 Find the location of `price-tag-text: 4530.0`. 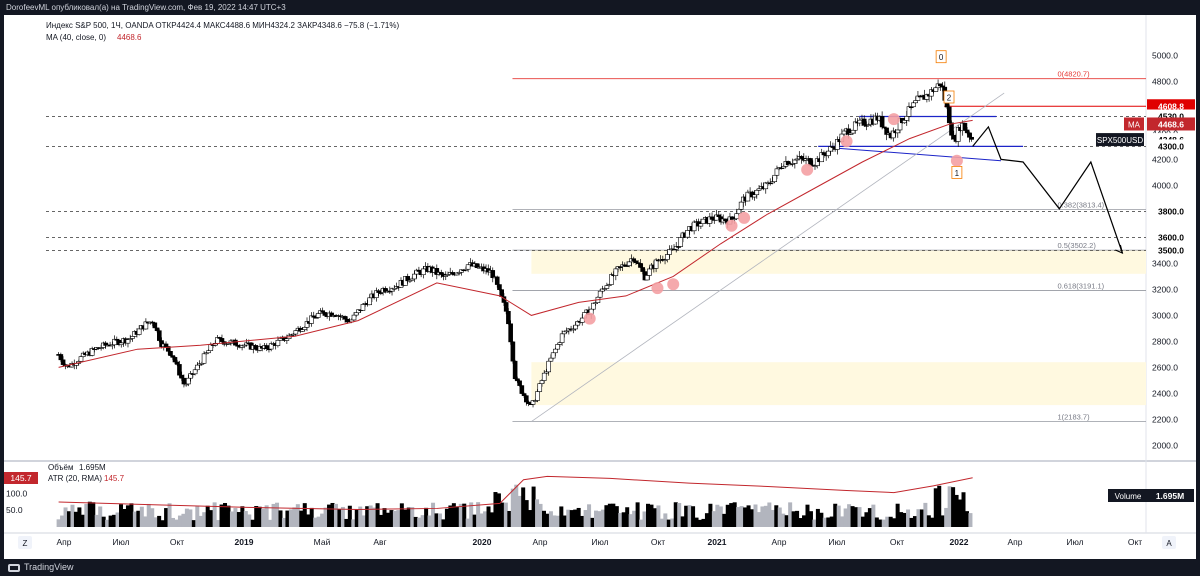

price-tag-text: 4530.0 is located at coordinates (1171, 117).